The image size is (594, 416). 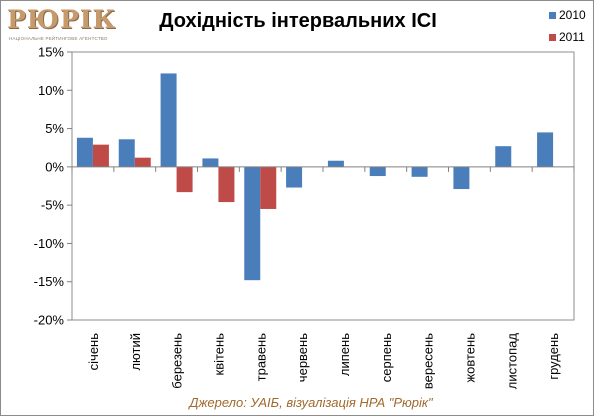 I want to click on y-tick-label: -5%, so click(x=53, y=205).